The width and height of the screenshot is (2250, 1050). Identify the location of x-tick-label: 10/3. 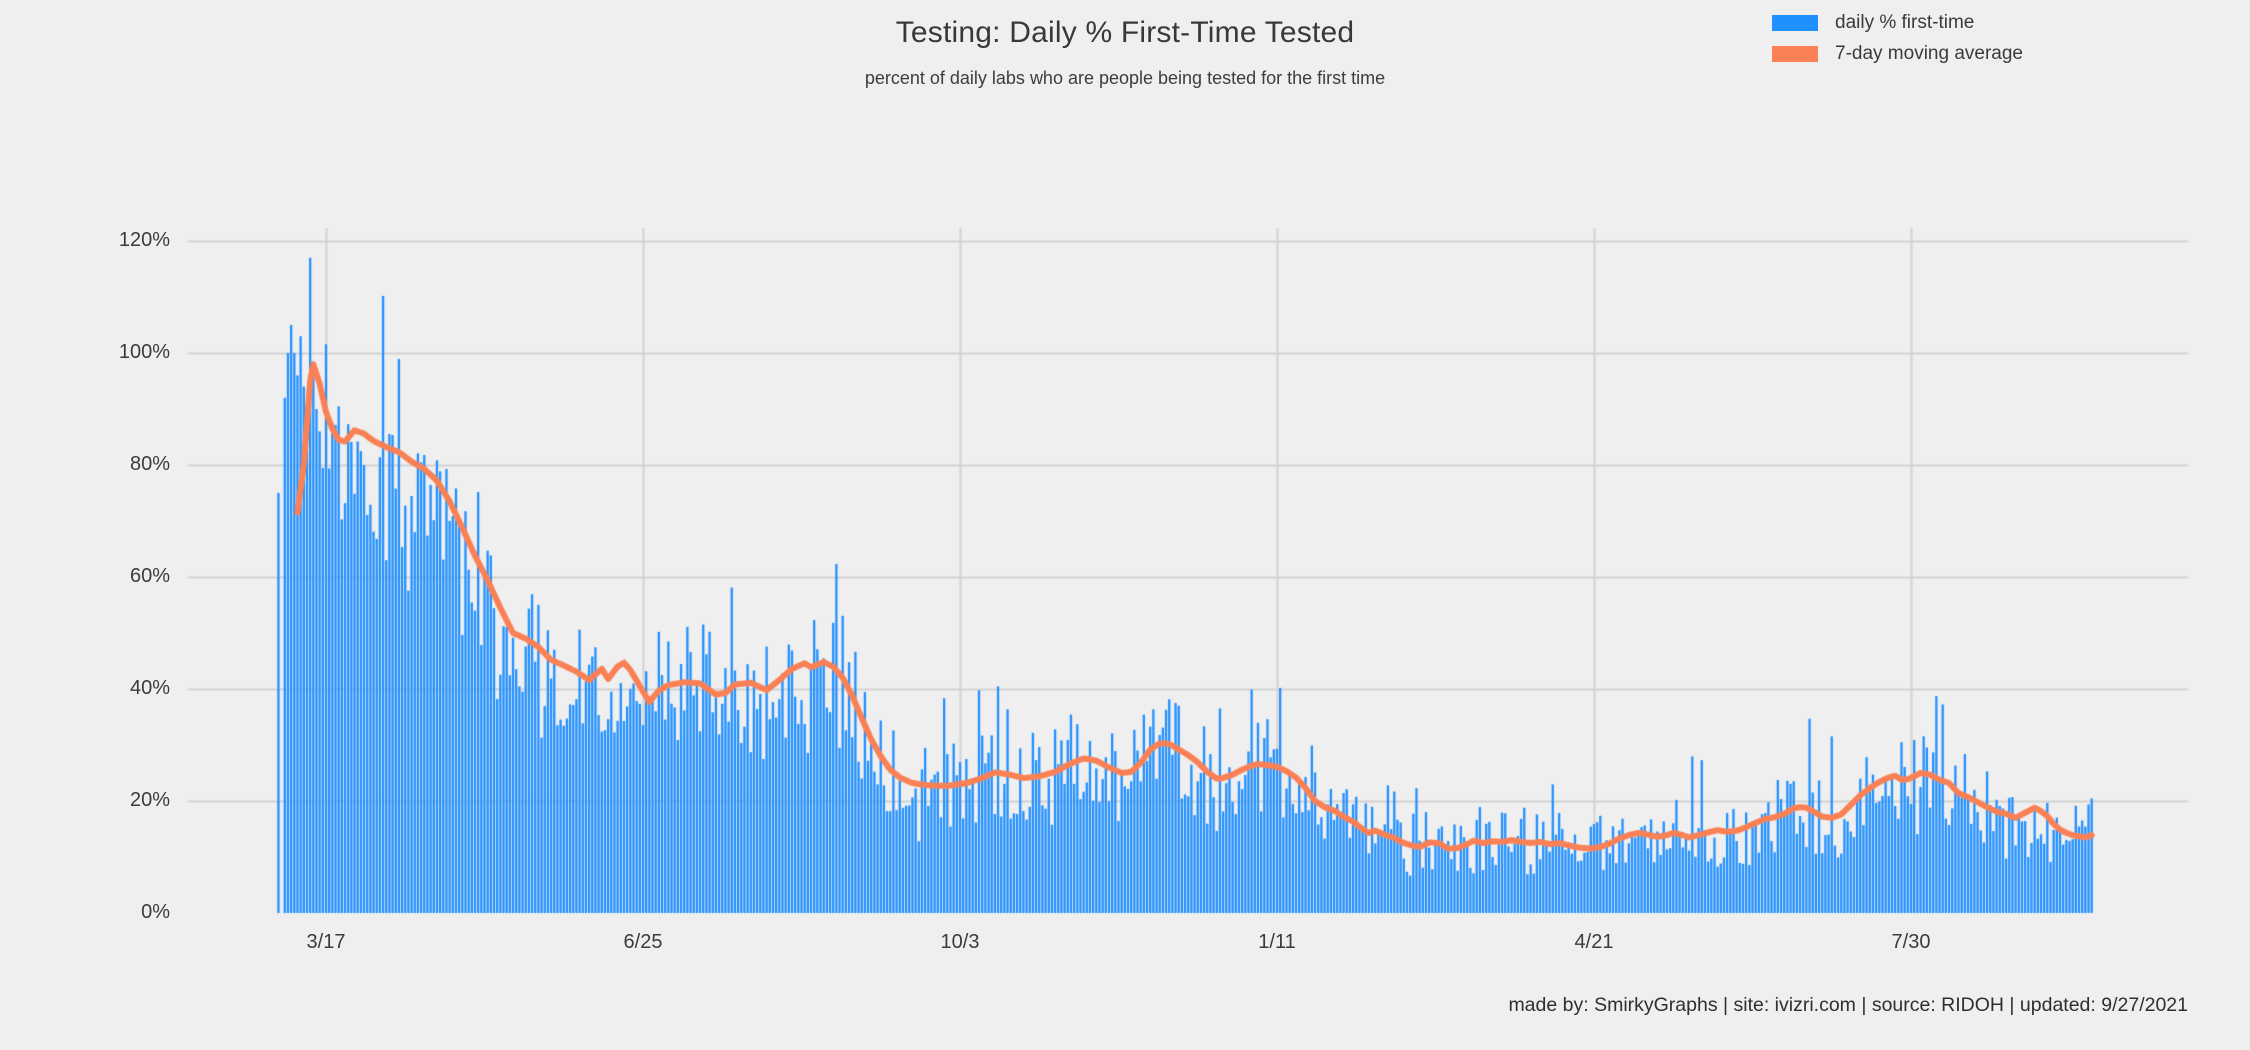
(960, 942).